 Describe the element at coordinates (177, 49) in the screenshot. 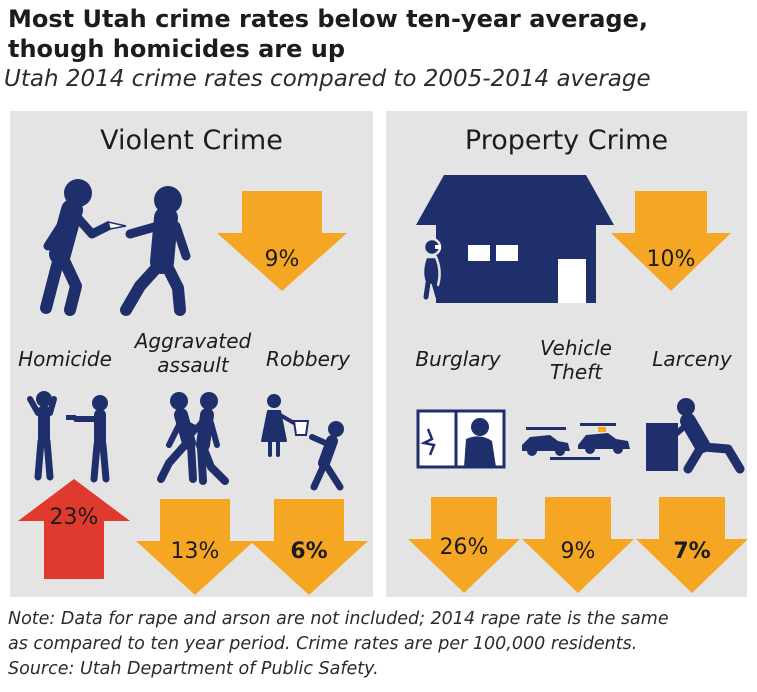

I see `title-line-2: though homicides are up` at that location.